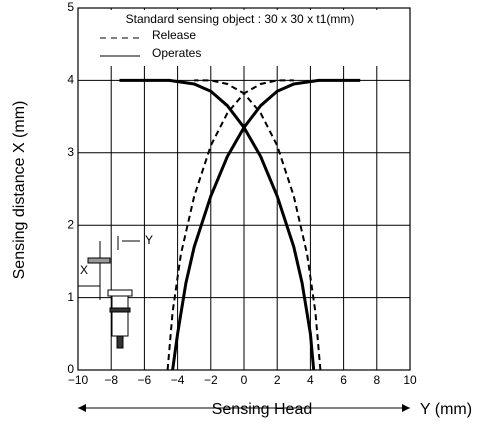 The width and height of the screenshot is (485, 431). What do you see at coordinates (109, 292) in the screenshot?
I see `sensor-drawing` at bounding box center [109, 292].